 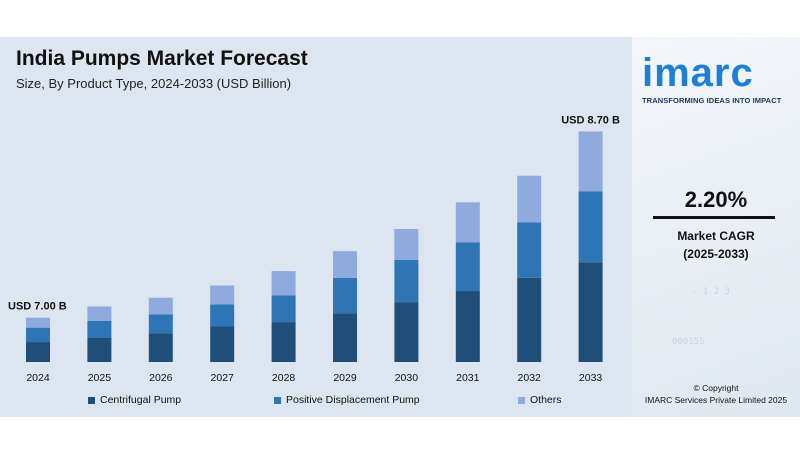 I want to click on bar-segment-2031-others, so click(x=467, y=222).